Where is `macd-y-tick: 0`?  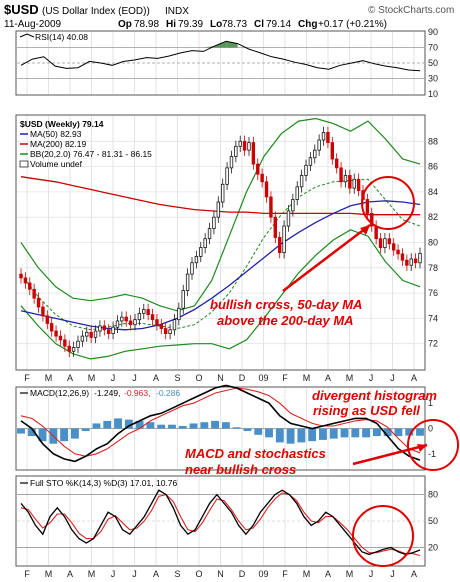
macd-y-tick: 0 is located at coordinates (430, 429).